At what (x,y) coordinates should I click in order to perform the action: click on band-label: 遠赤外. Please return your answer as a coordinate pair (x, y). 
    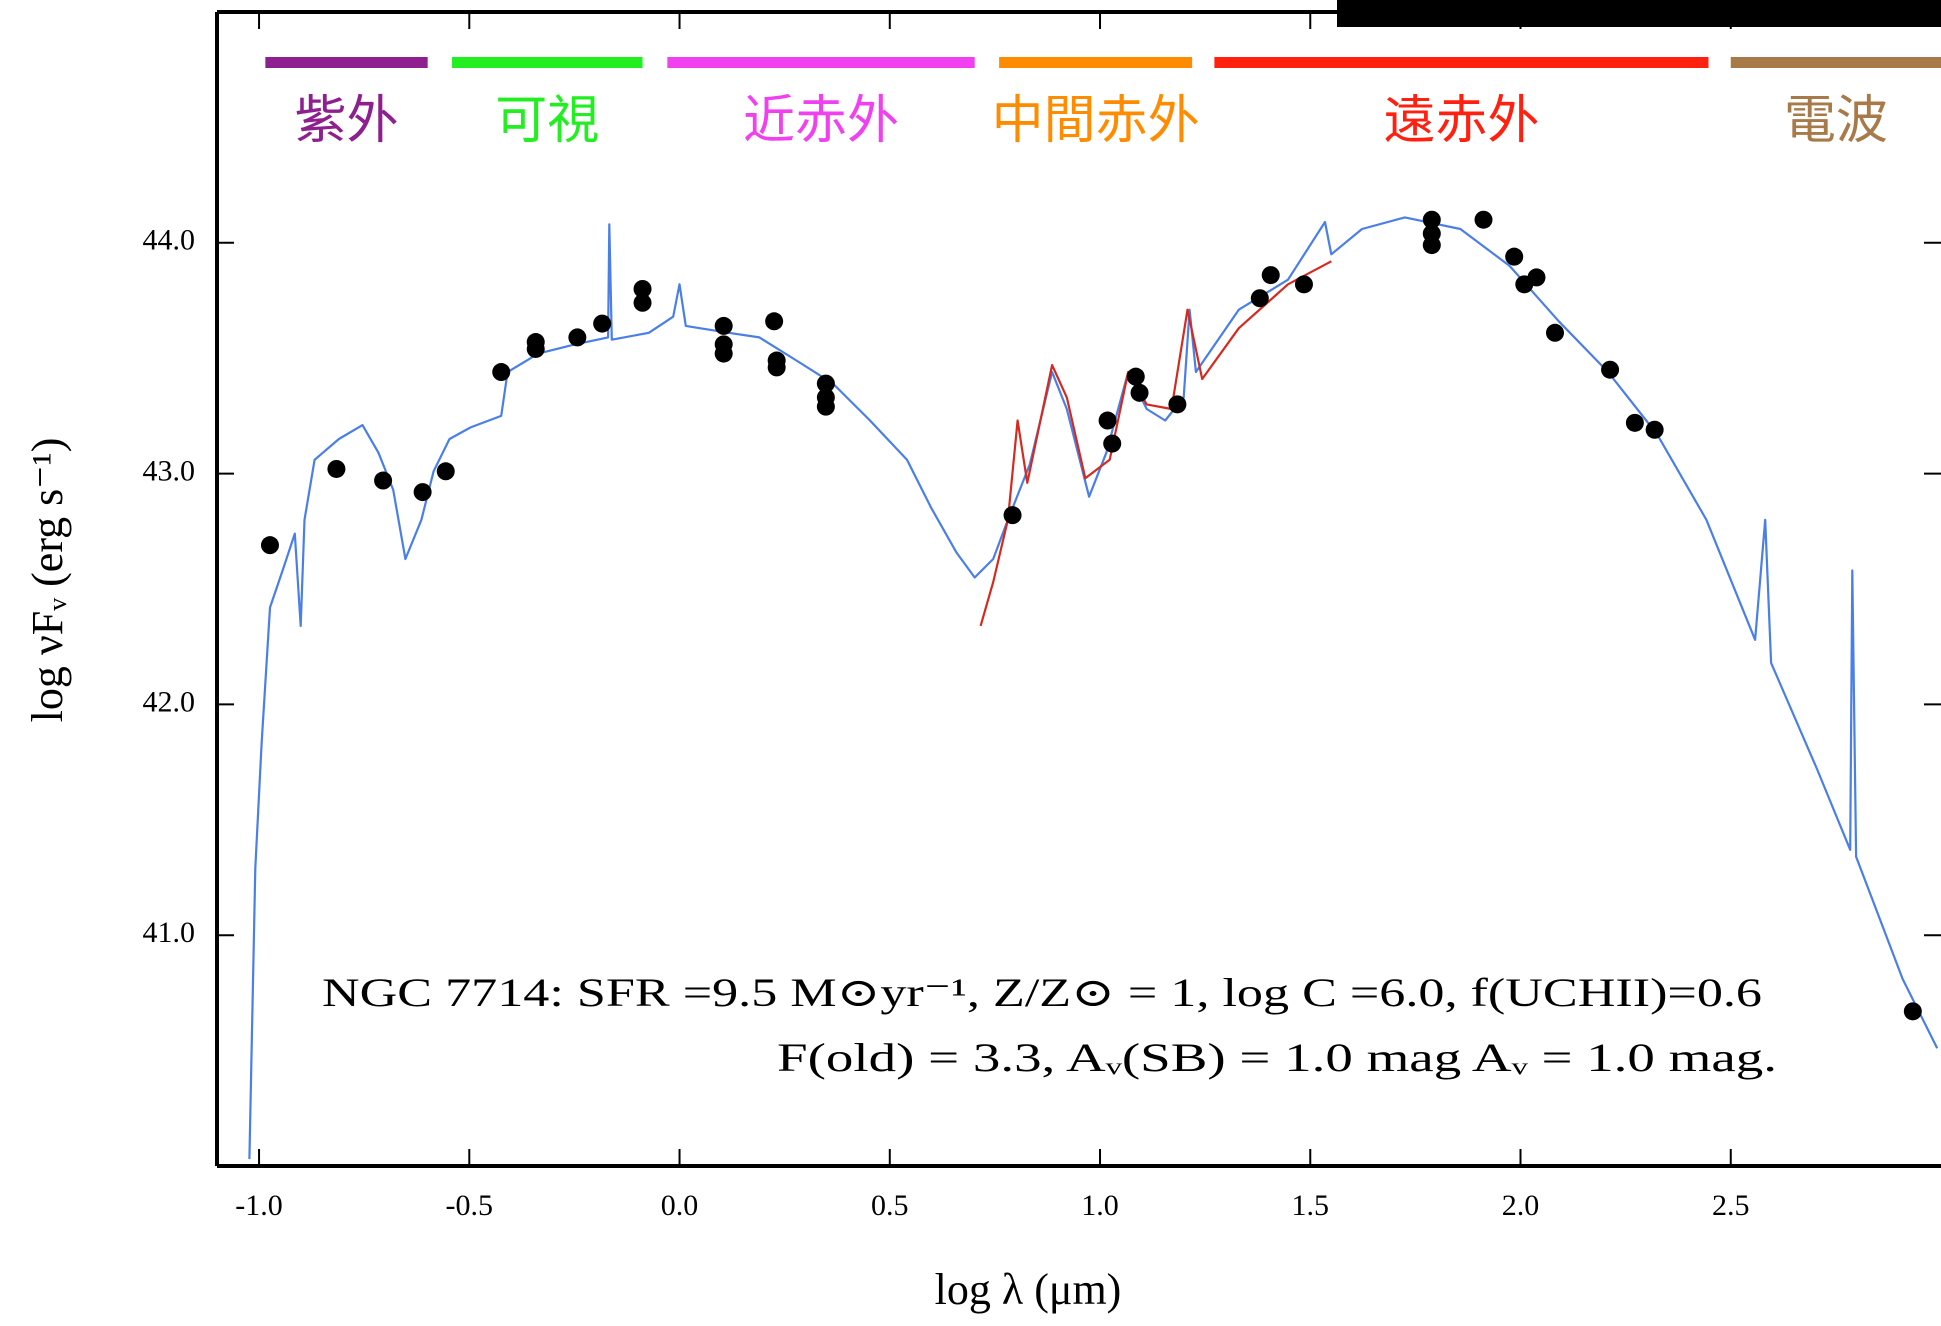
    Looking at the image, I should click on (1461, 121).